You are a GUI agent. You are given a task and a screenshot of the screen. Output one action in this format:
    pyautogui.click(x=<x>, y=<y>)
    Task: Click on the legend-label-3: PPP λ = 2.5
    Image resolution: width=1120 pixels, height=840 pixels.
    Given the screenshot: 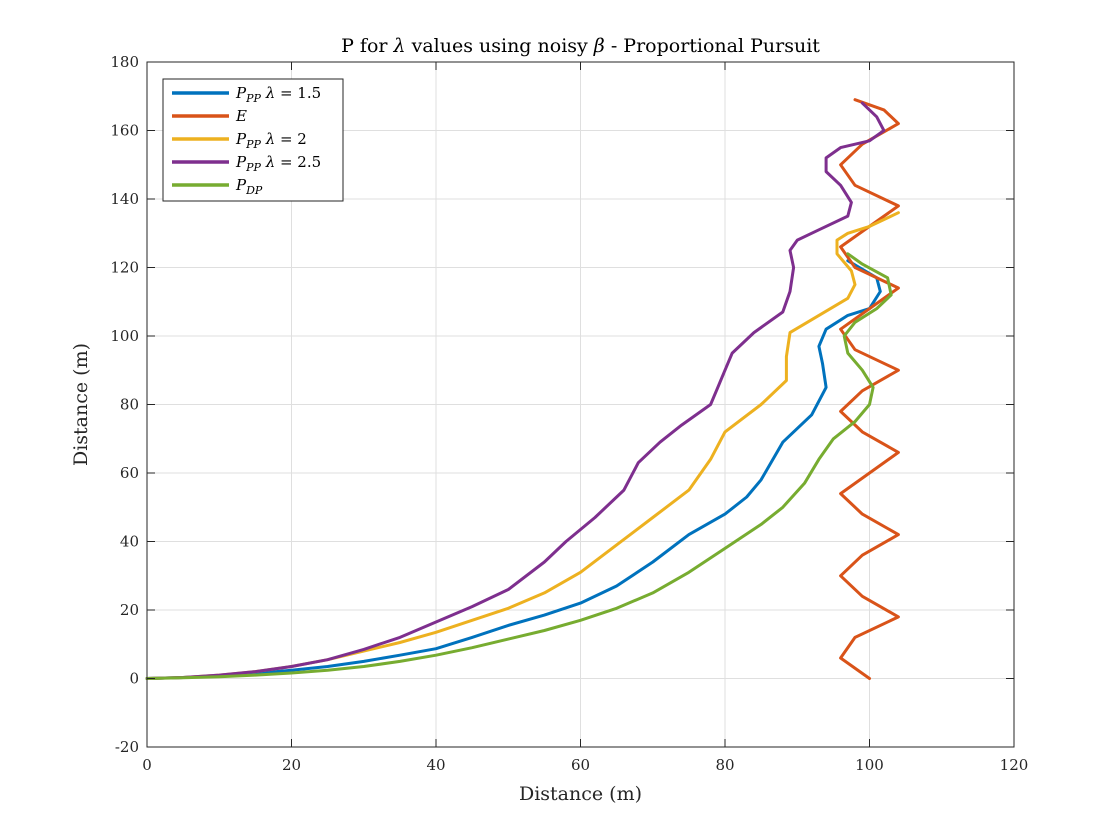 What is the action you would take?
    pyautogui.click(x=278, y=163)
    